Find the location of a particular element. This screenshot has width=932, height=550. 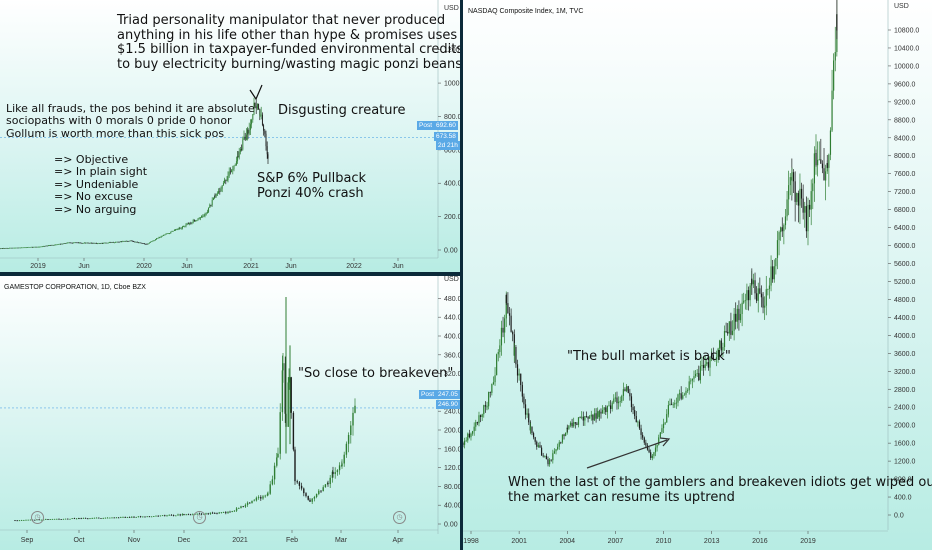

y-tick-label: 600.00 is located at coordinates (452, 150).